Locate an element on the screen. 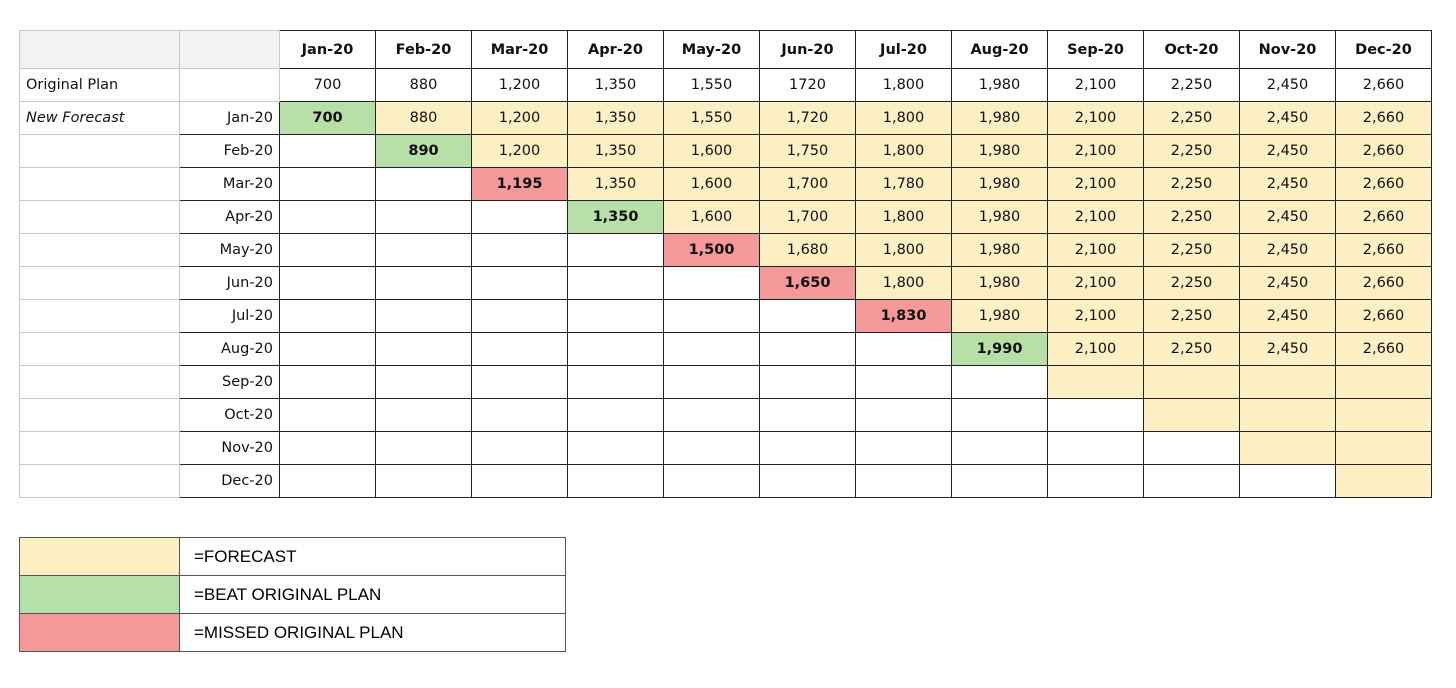 This screenshot has width=1456, height=688. legend-label: =MISSED ORIGINAL PLAN is located at coordinates (372, 632).